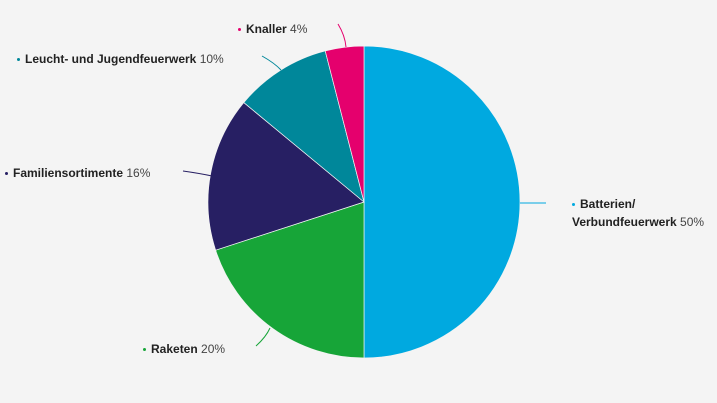 This screenshot has width=717, height=403. Describe the element at coordinates (638, 213) in the screenshot. I see `label-batterien: Batterien/ Verbundfeuerwerk 50%` at that location.